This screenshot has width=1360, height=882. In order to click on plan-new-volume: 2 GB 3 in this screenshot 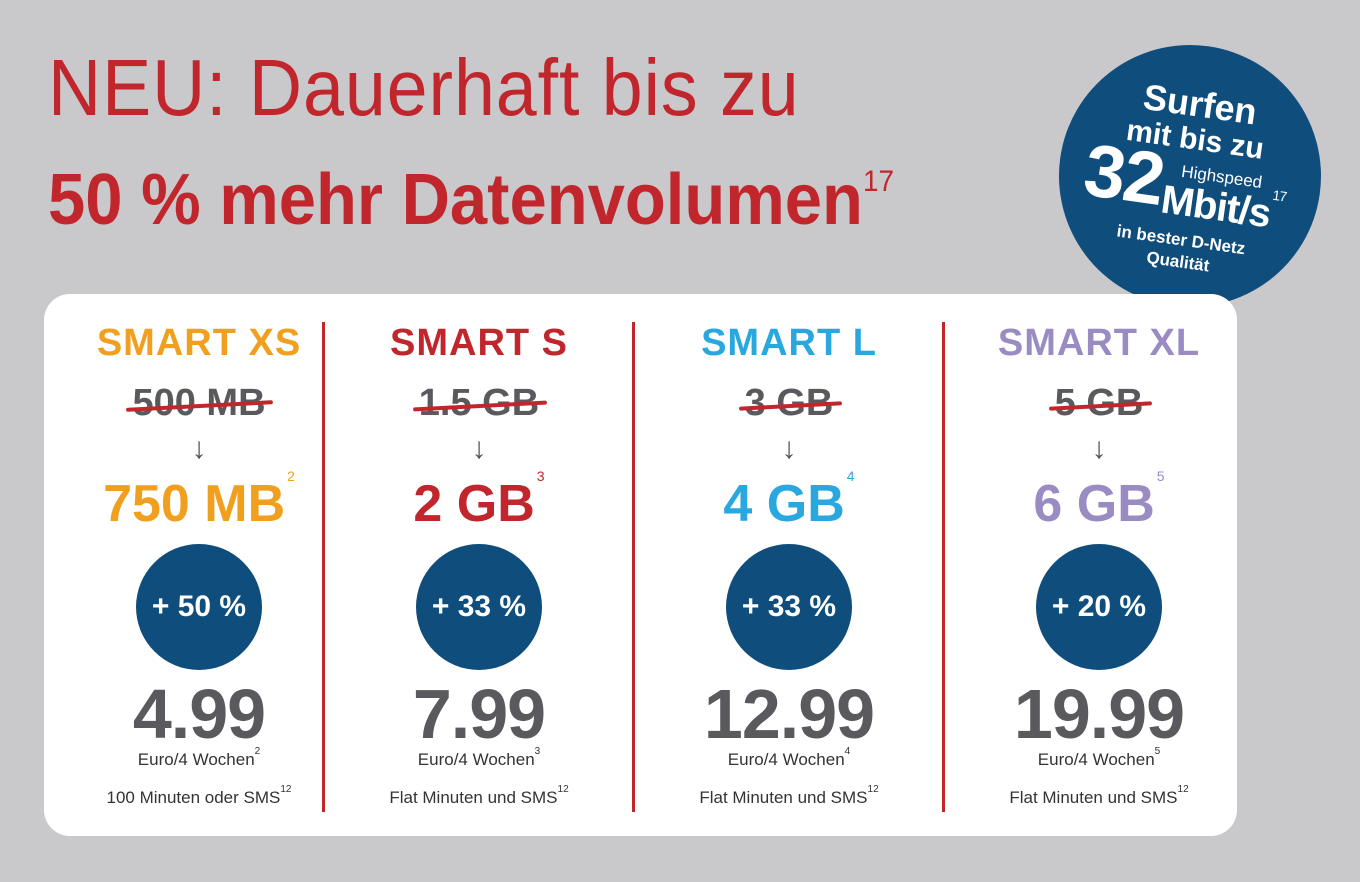, I will do `click(479, 501)`.